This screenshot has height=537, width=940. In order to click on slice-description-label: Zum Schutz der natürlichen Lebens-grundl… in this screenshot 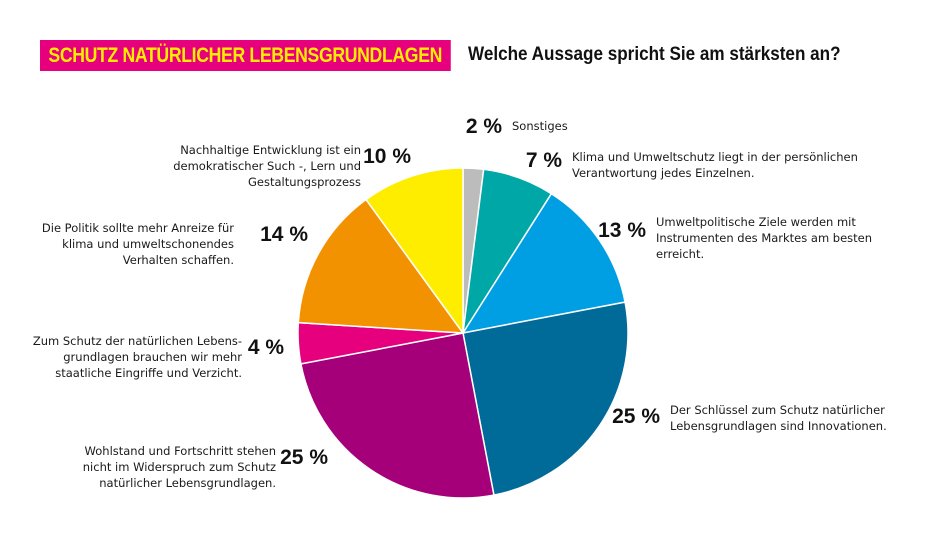, I will do `click(137, 357)`.